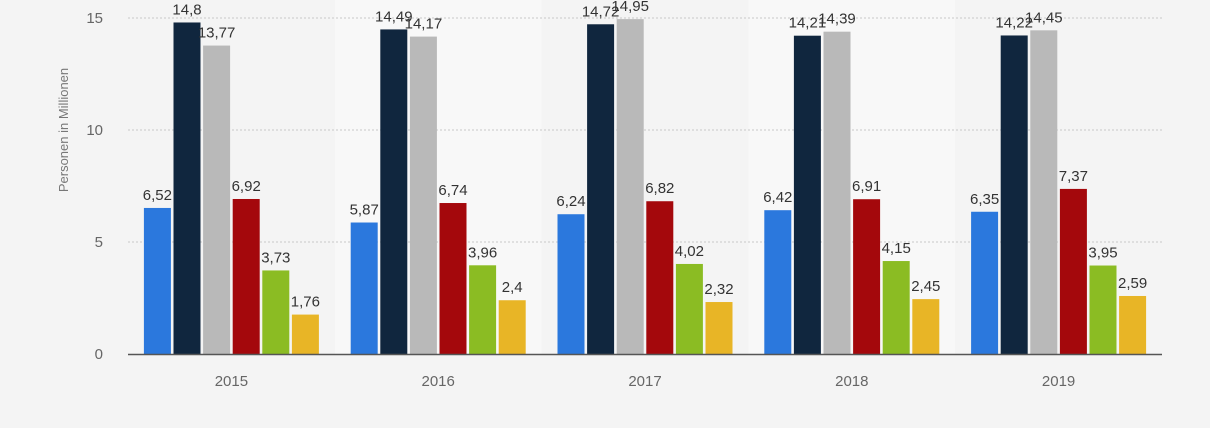 The width and height of the screenshot is (1210, 428). I want to click on x-tick-label: 2017, so click(644, 381).